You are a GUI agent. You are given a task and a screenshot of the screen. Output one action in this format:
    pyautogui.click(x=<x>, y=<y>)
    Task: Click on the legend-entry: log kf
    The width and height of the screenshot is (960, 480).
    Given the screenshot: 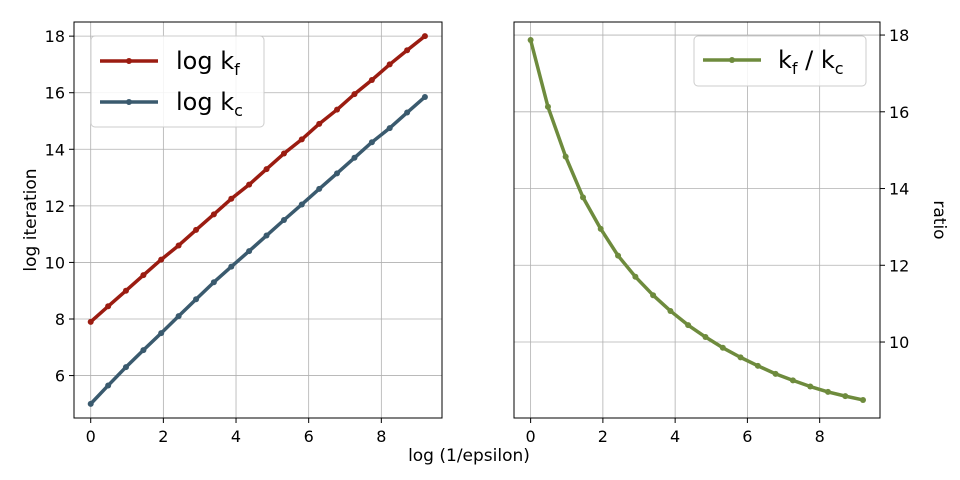 What is the action you would take?
    pyautogui.click(x=170, y=63)
    